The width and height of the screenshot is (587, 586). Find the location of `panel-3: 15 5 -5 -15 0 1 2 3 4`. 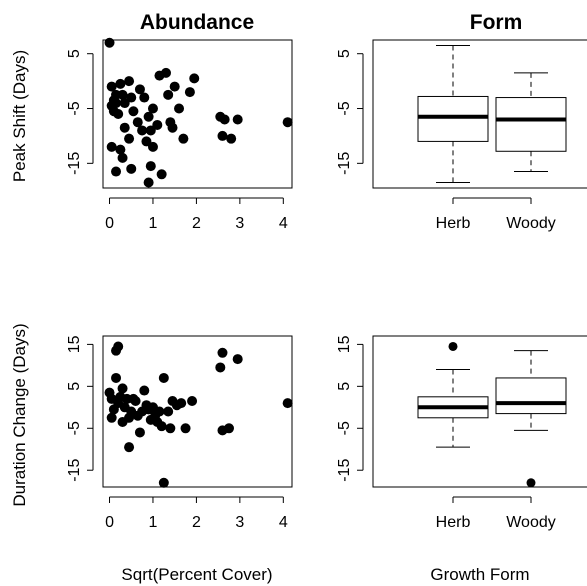

panel-3: 15 5 -5 -15 0 1 2 3 4 is located at coordinates (179, 433).